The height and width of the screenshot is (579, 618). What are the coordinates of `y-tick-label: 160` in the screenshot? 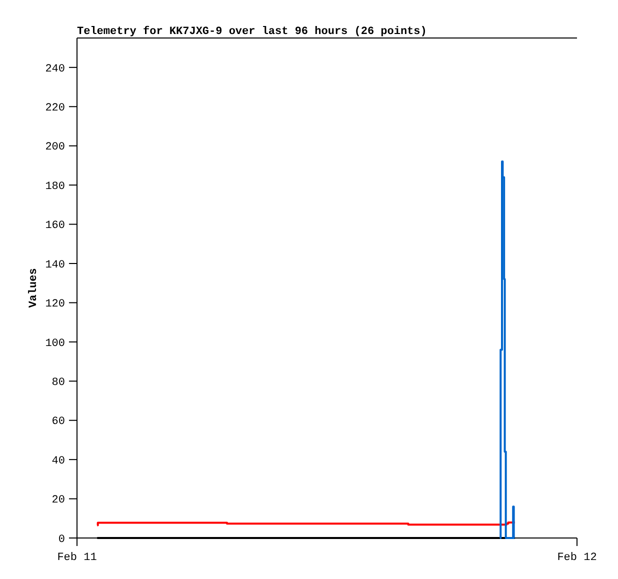 It's located at (55, 226).